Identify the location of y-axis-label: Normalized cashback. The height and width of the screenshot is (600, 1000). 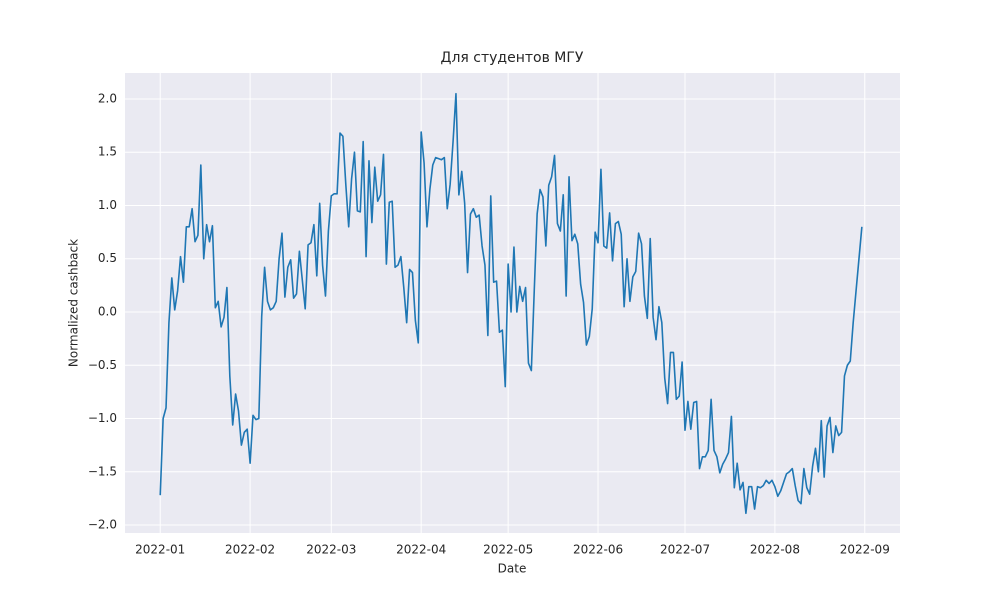
(74, 303).